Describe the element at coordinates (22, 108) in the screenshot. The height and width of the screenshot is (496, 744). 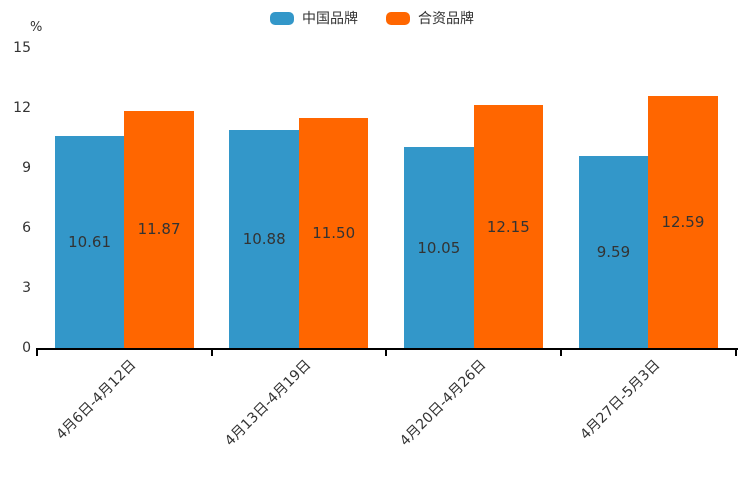
I see `y-axis-tick-label: 12` at that location.